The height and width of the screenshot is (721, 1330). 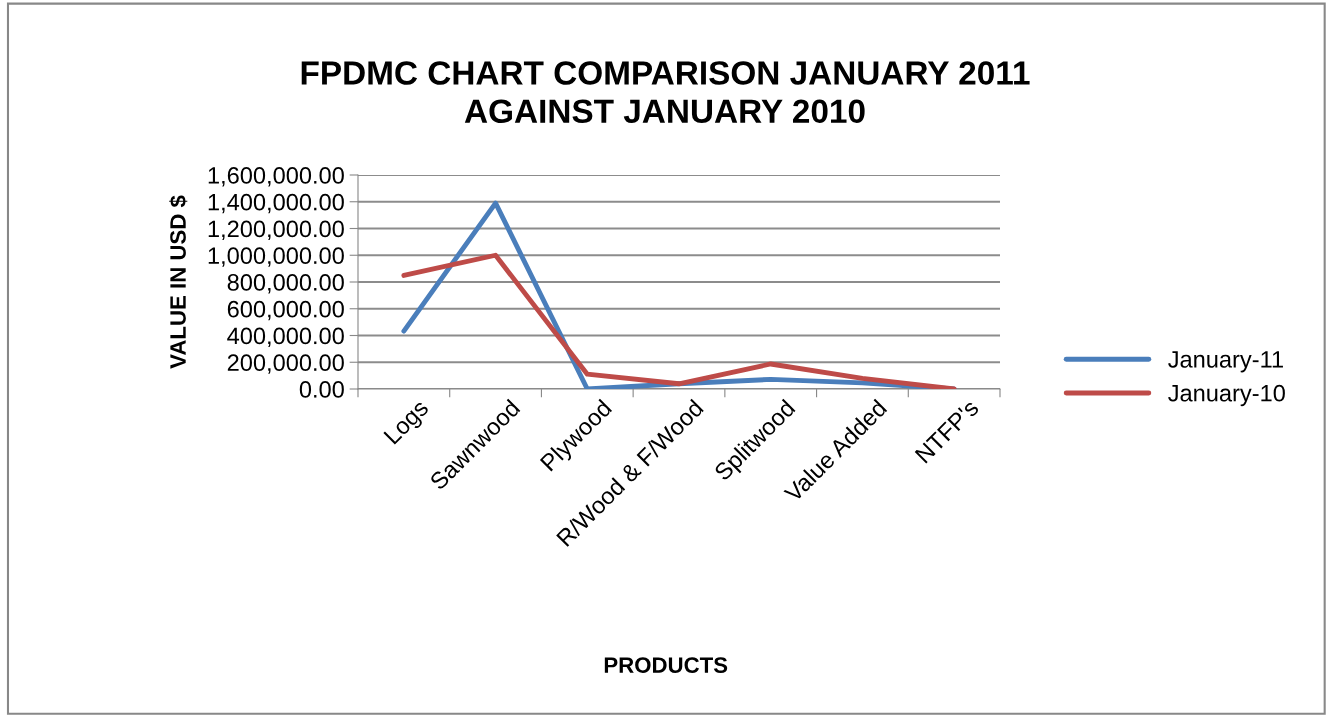 What do you see at coordinates (1225, 362) in the screenshot?
I see `legend-label: January-11` at bounding box center [1225, 362].